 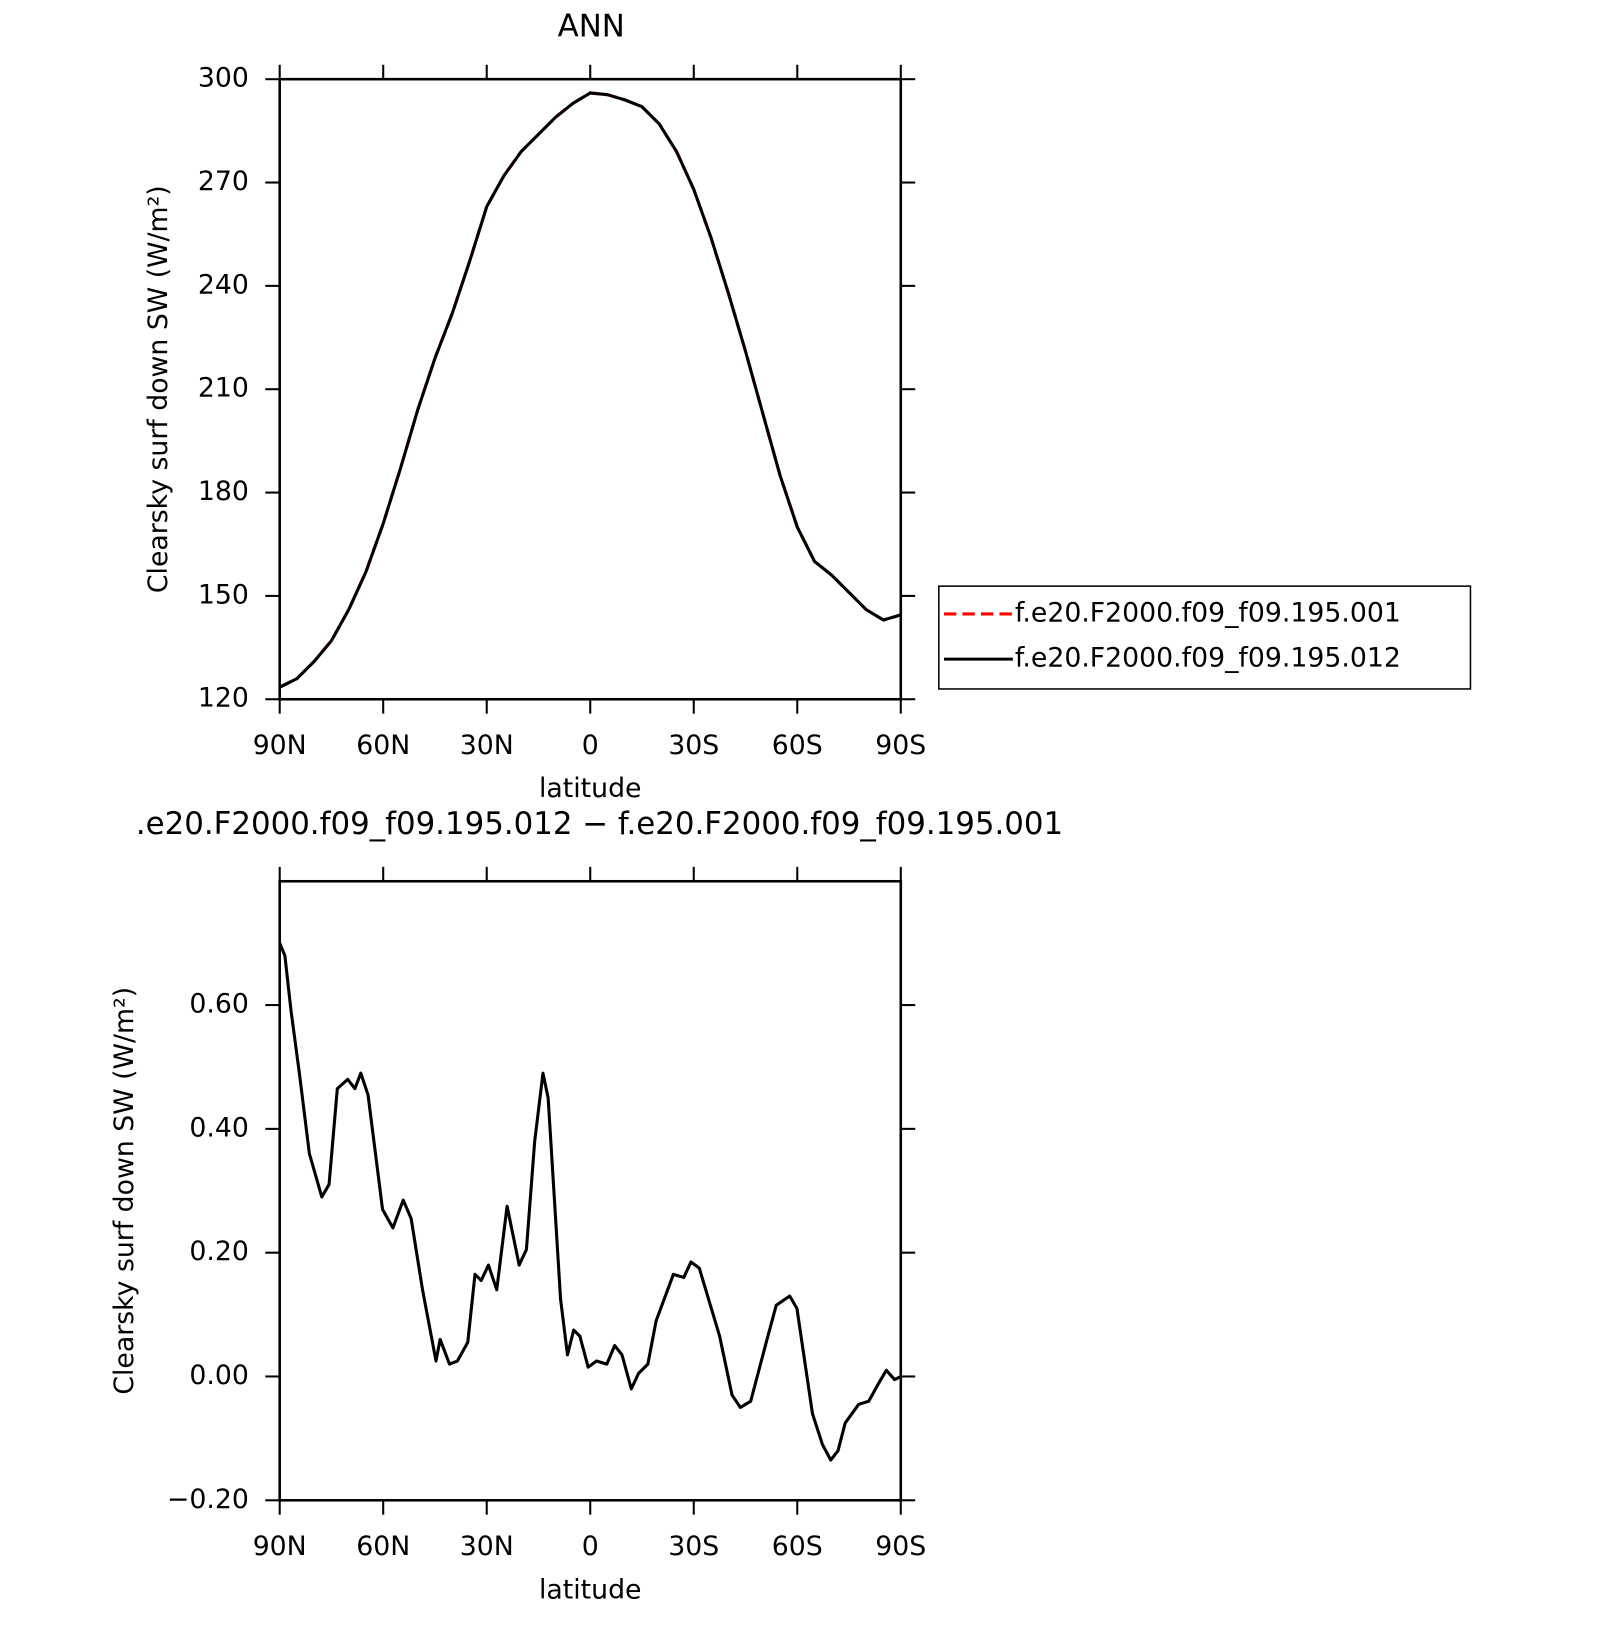 I want to click on chart-title: ANN, so click(x=591, y=26).